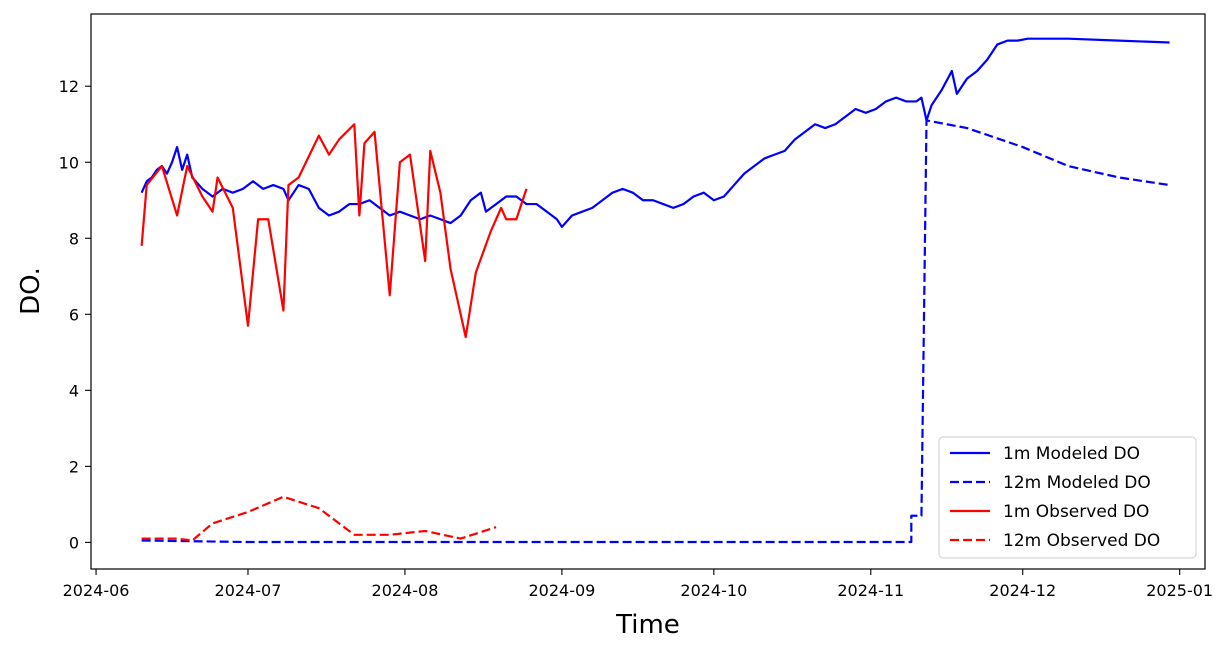 Image resolution: width=1221 pixels, height=653 pixels. I want to click on x-tick-label: 2024-10, so click(713, 590).